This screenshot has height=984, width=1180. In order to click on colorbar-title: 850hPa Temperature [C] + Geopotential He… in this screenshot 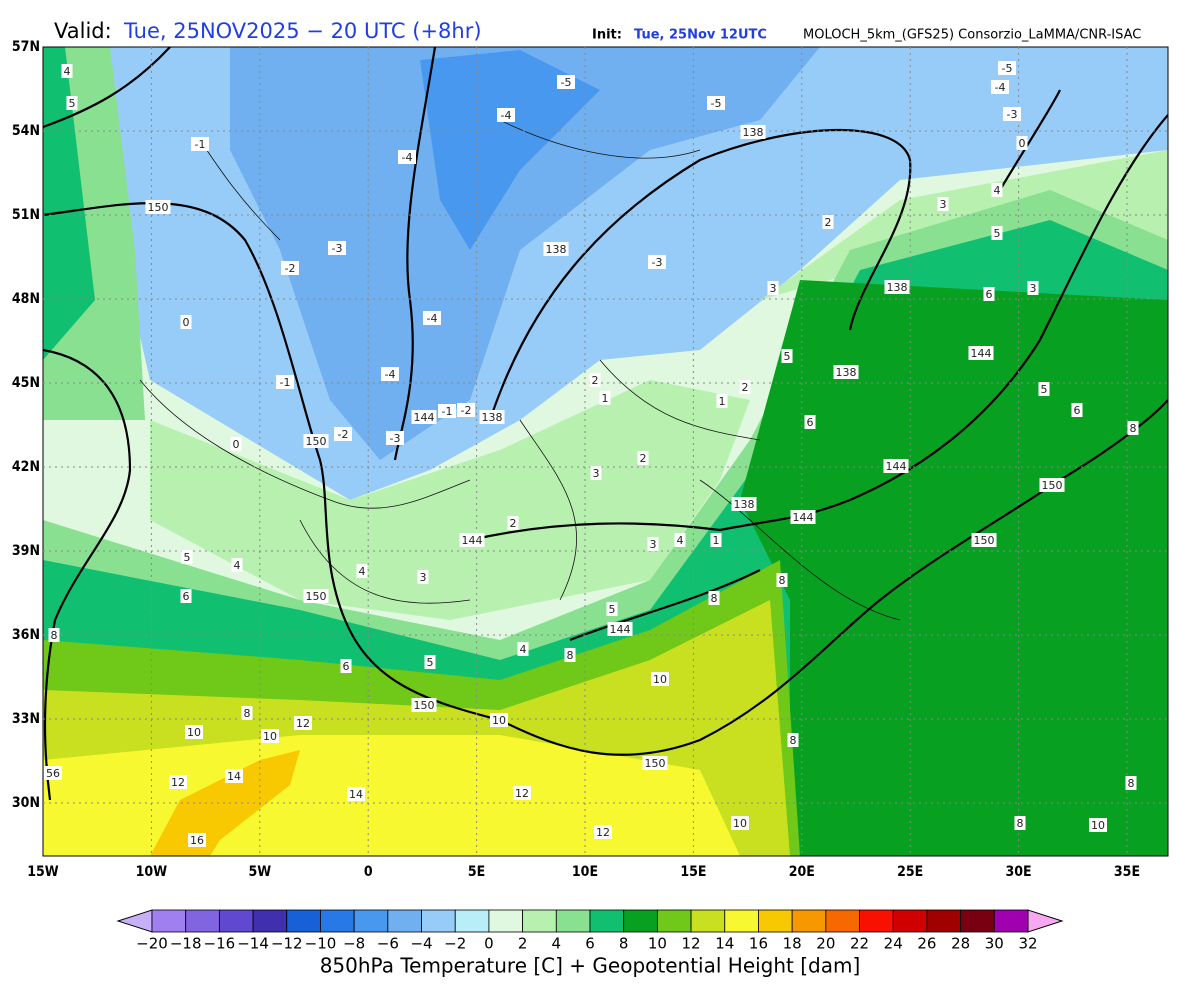, I will do `click(590, 966)`.